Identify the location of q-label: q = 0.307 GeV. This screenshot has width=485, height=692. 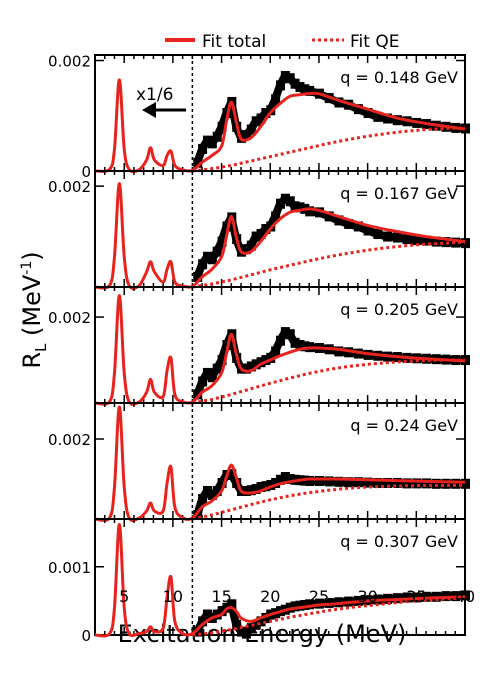
(399, 541).